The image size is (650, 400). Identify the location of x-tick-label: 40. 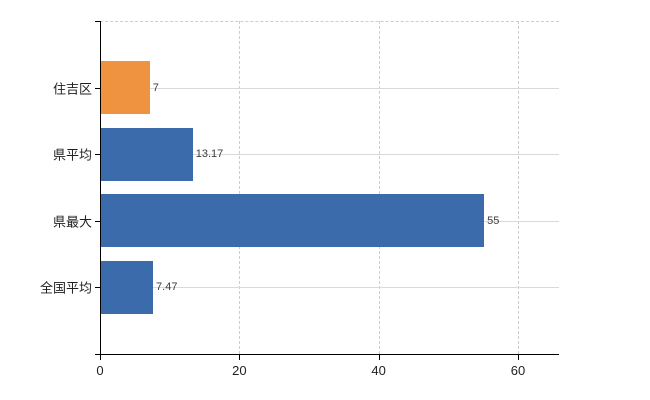
(378, 370).